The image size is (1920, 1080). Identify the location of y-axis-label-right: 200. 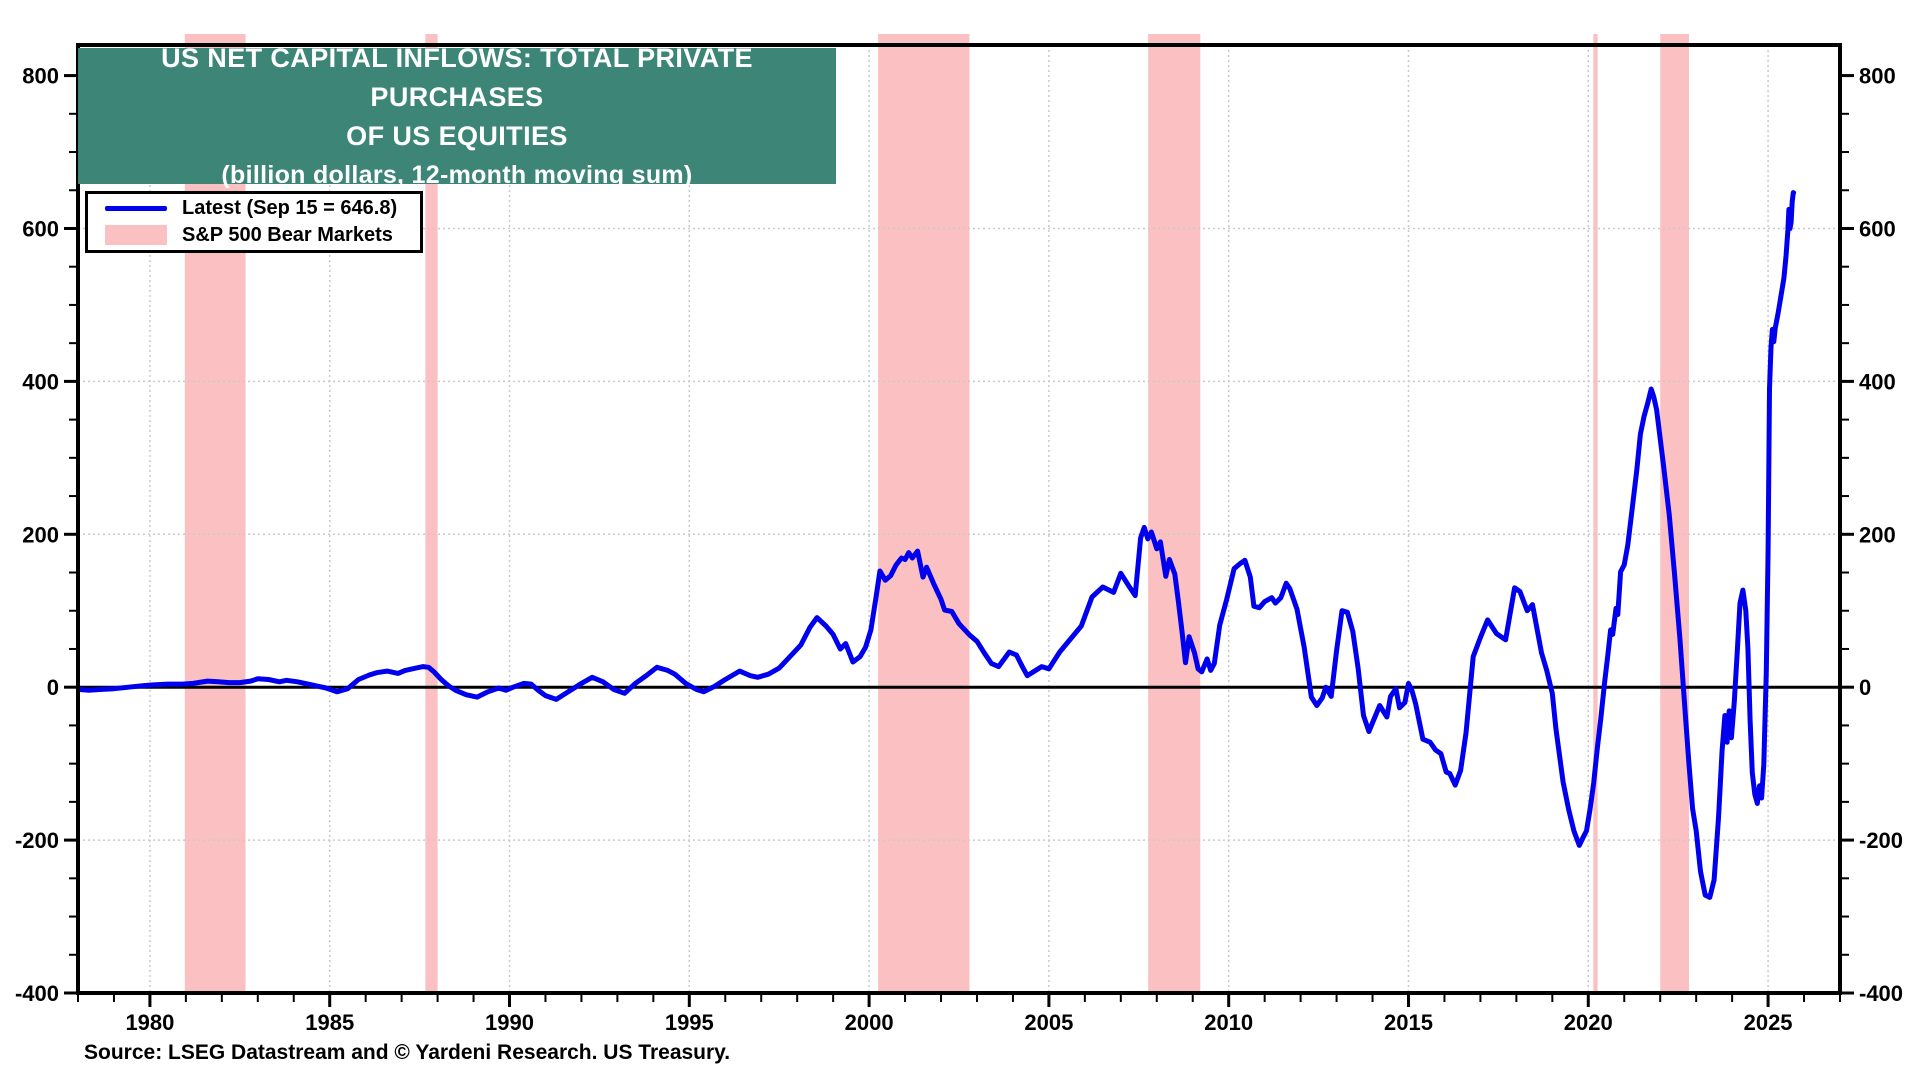
(1877, 534).